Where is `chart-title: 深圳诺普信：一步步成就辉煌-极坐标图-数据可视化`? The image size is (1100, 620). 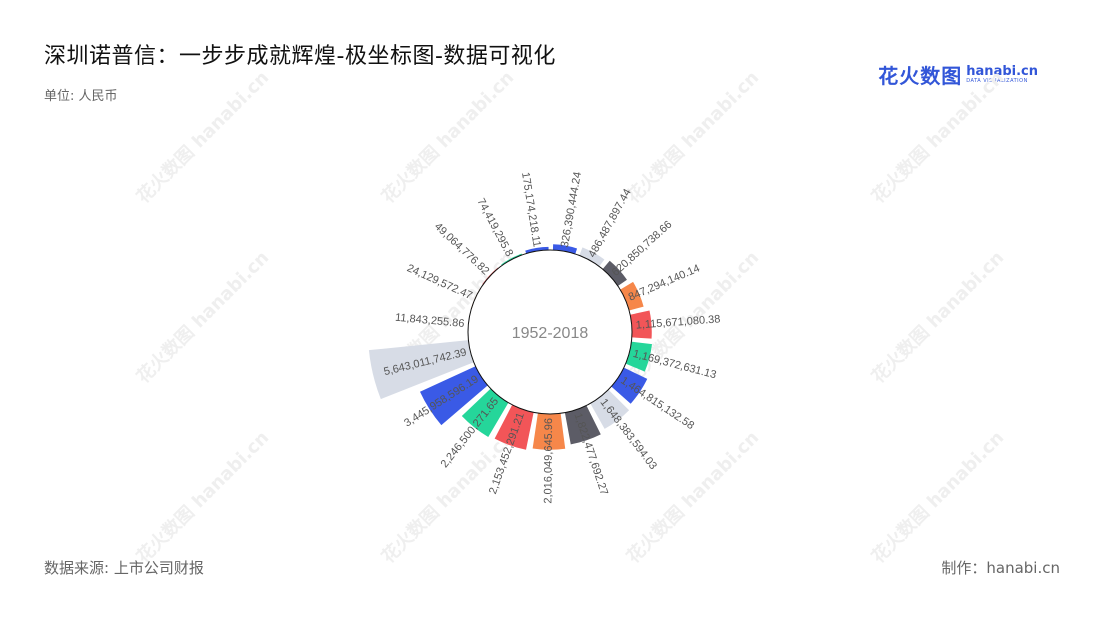
chart-title: 深圳诺普信：一步步成就辉煌-极坐标图-数据可视化 is located at coordinates (300, 56).